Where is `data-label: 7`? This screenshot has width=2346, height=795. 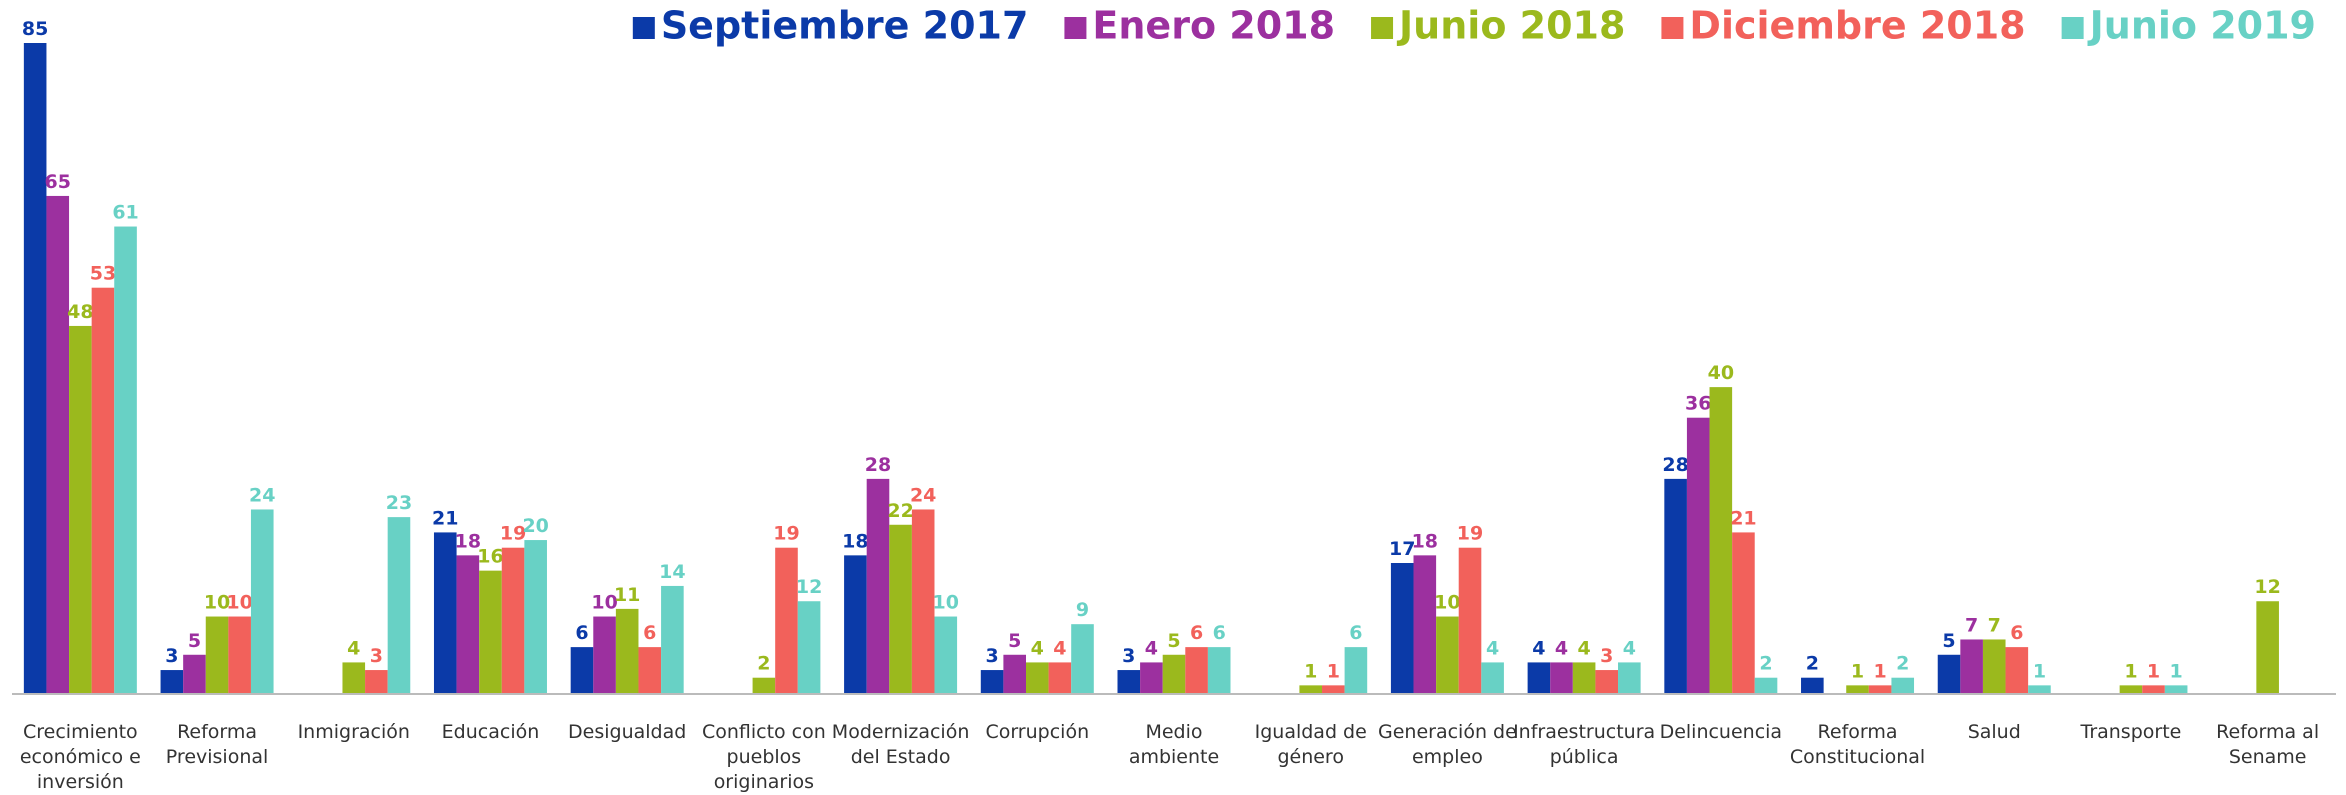 data-label: 7 is located at coordinates (1971, 625).